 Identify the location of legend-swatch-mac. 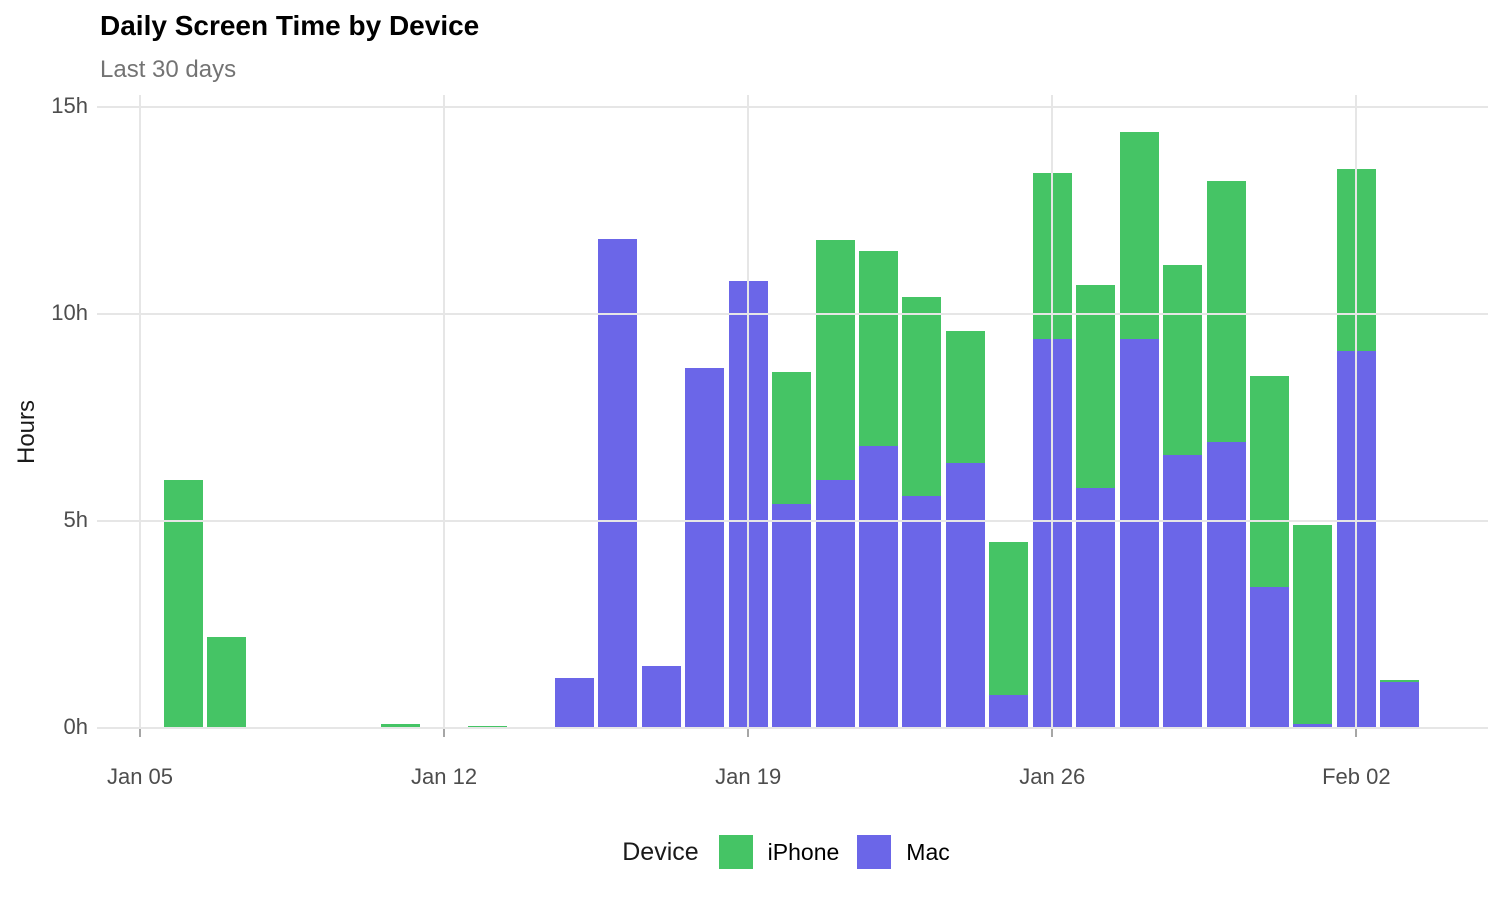
(874, 852).